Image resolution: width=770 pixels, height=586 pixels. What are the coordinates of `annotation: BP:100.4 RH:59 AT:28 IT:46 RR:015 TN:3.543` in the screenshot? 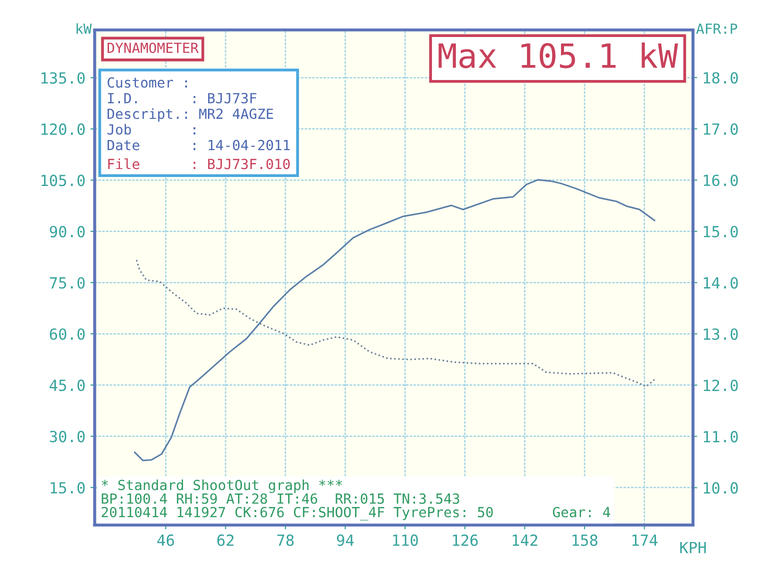 It's located at (281, 498).